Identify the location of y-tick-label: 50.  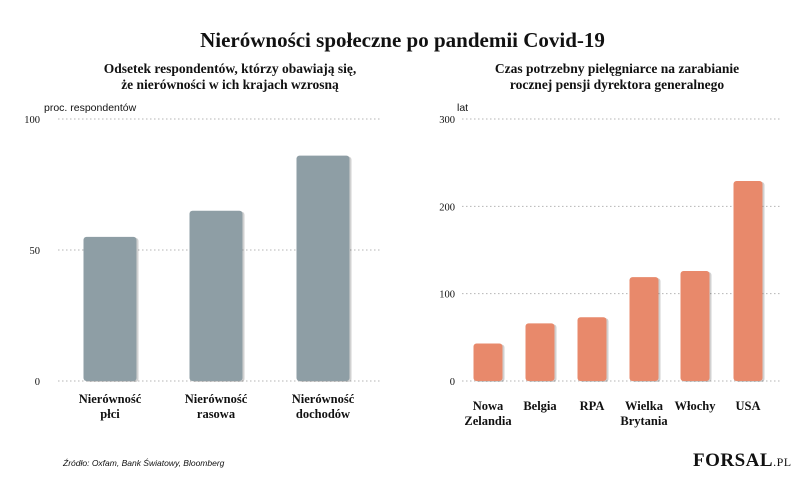
(35, 251).